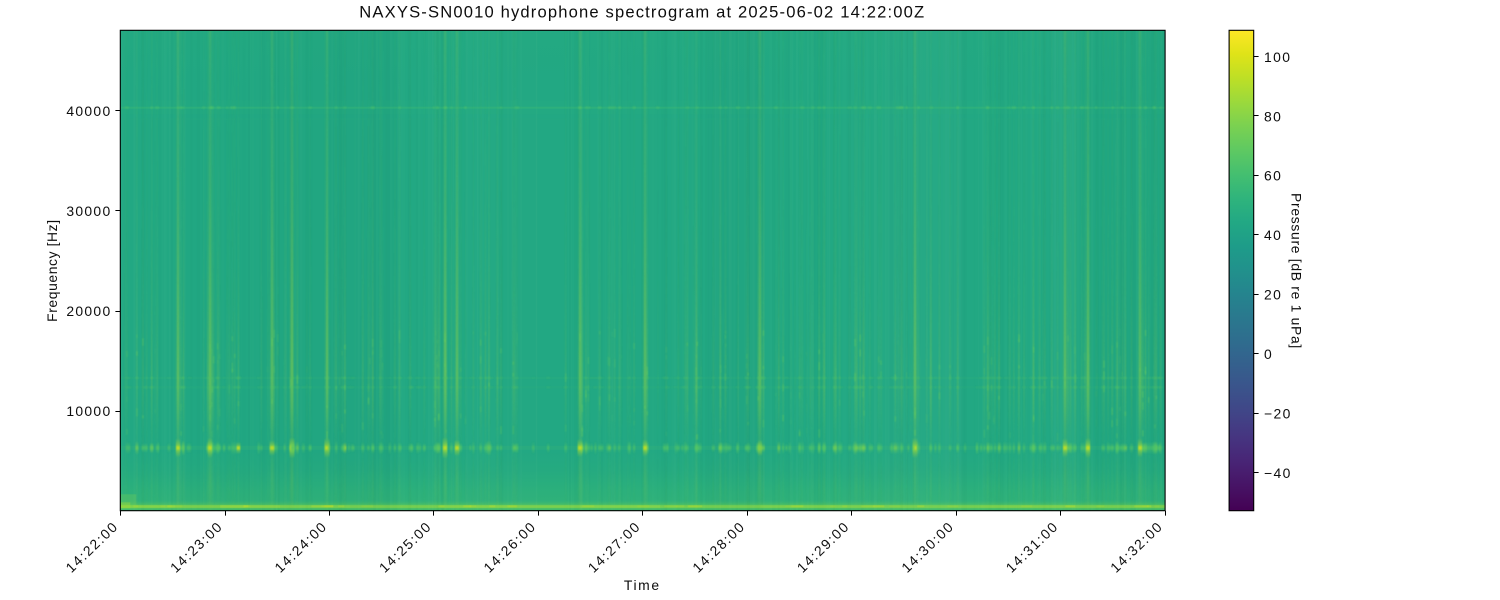 The width and height of the screenshot is (1500, 600). I want to click on svg-text: 30000, so click(88, 211).